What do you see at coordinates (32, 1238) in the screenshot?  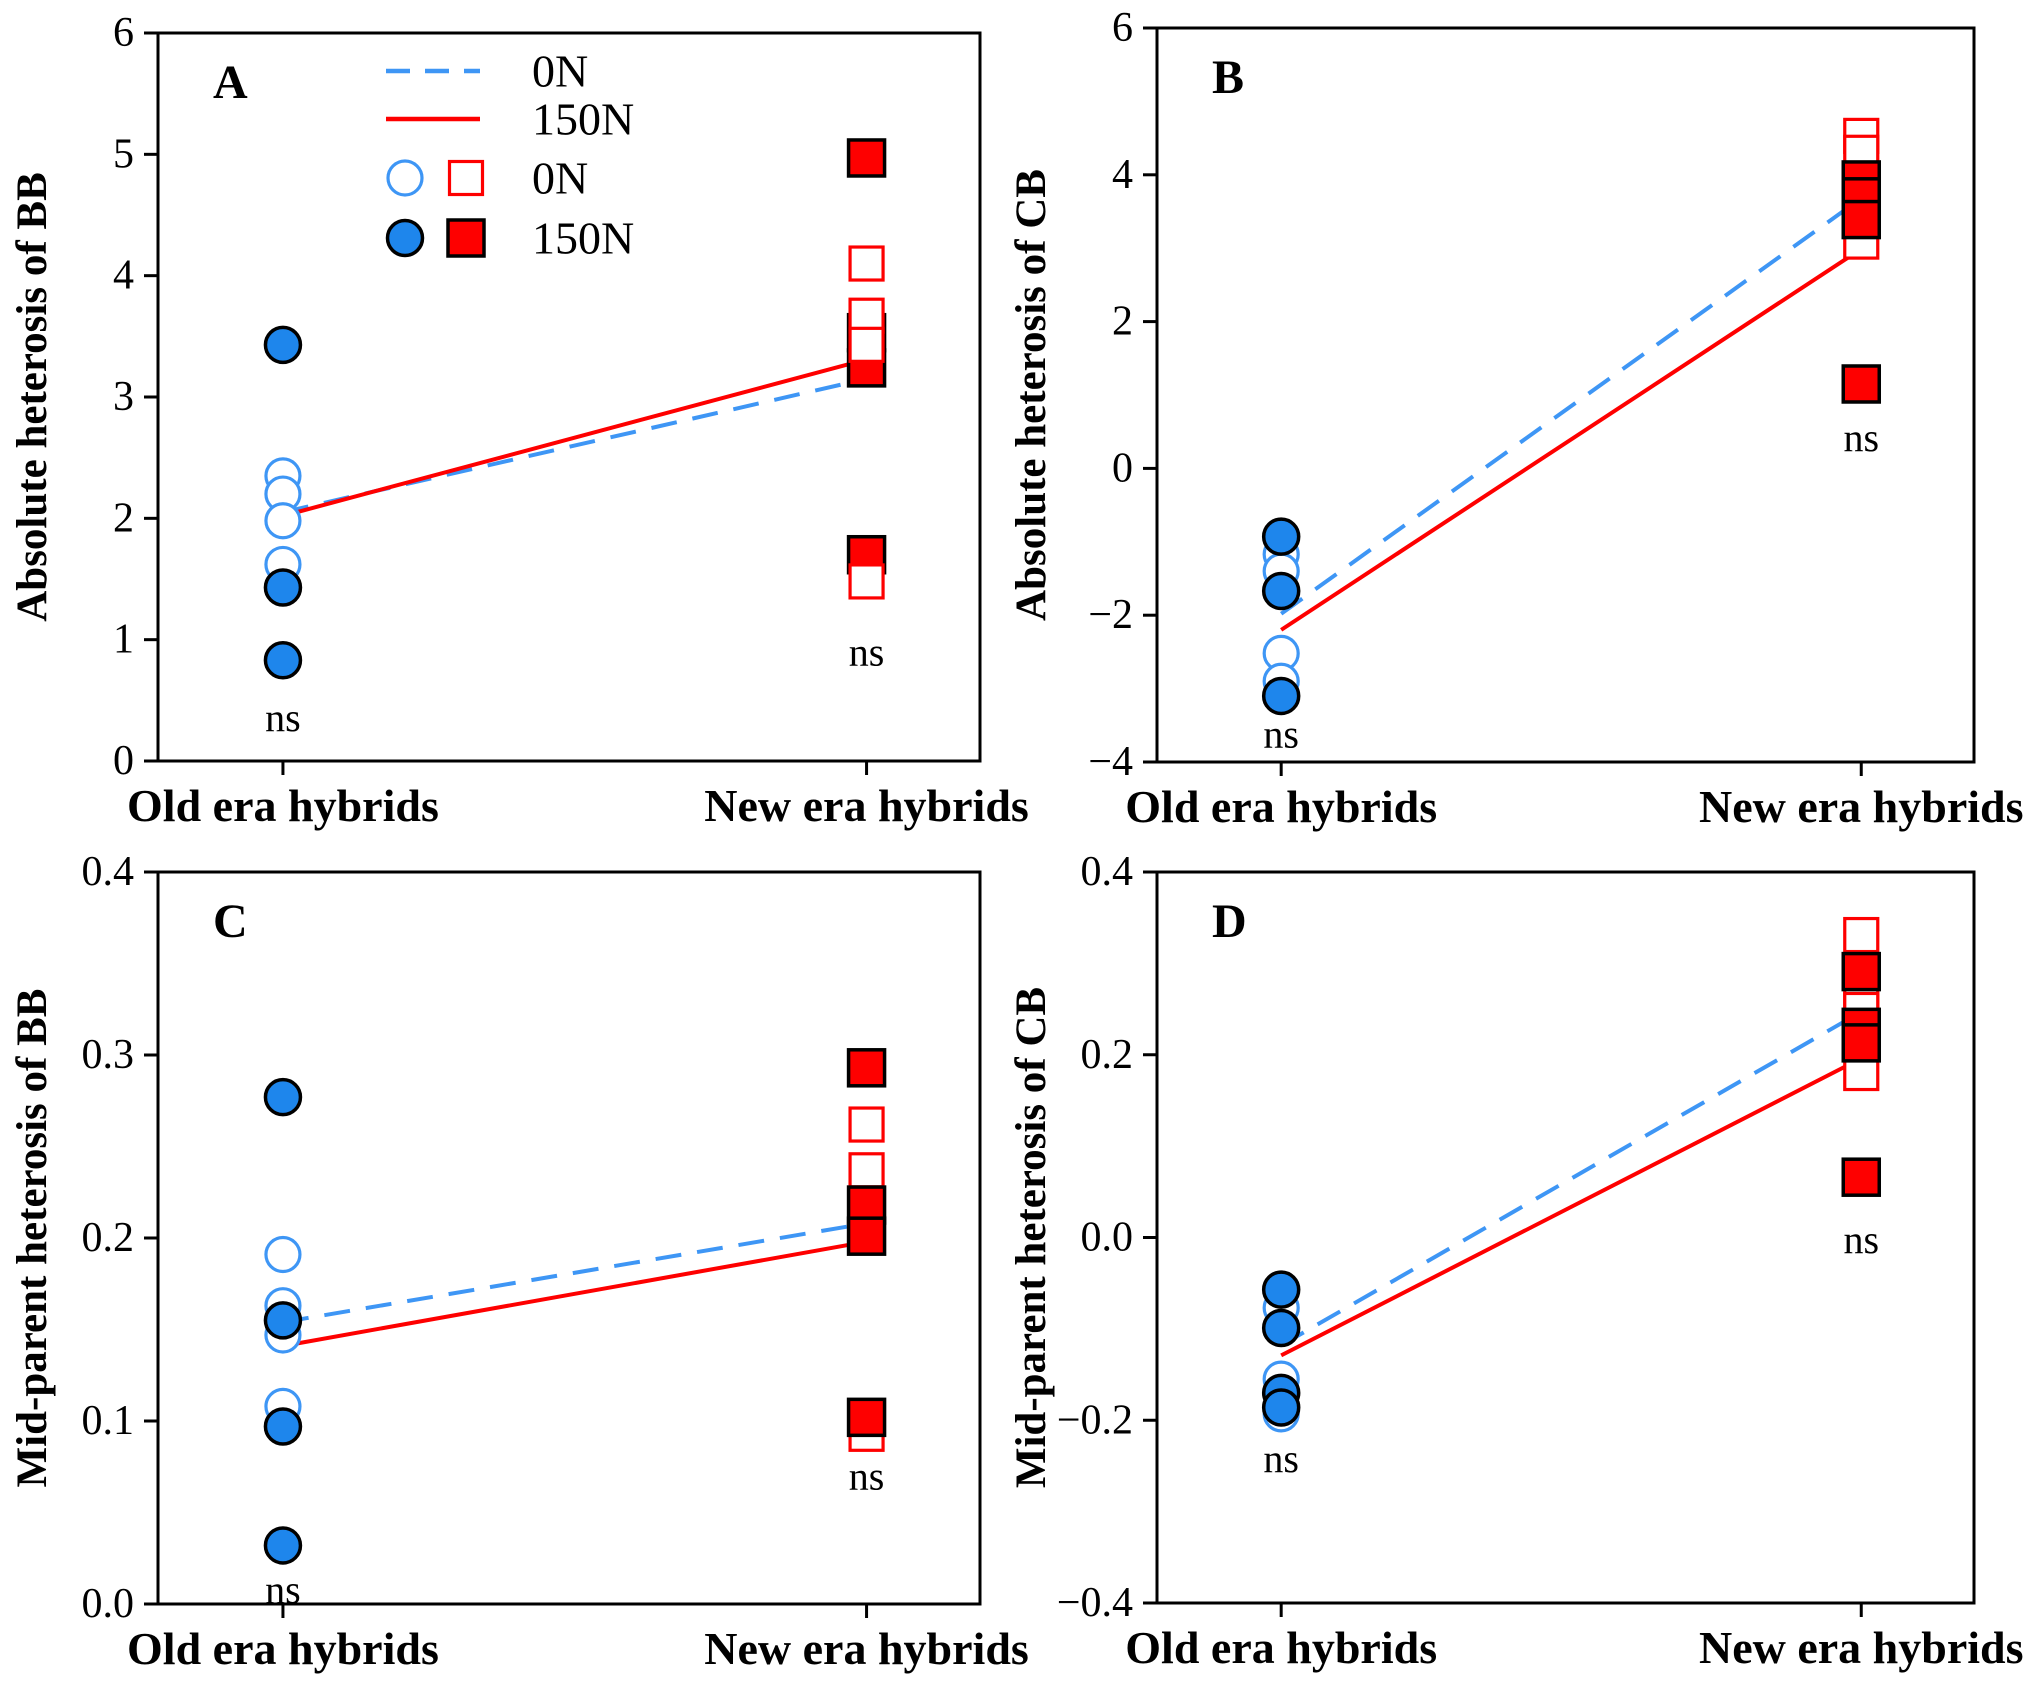 I see `y-axis-title: Mid-parent heterosis of BB` at bounding box center [32, 1238].